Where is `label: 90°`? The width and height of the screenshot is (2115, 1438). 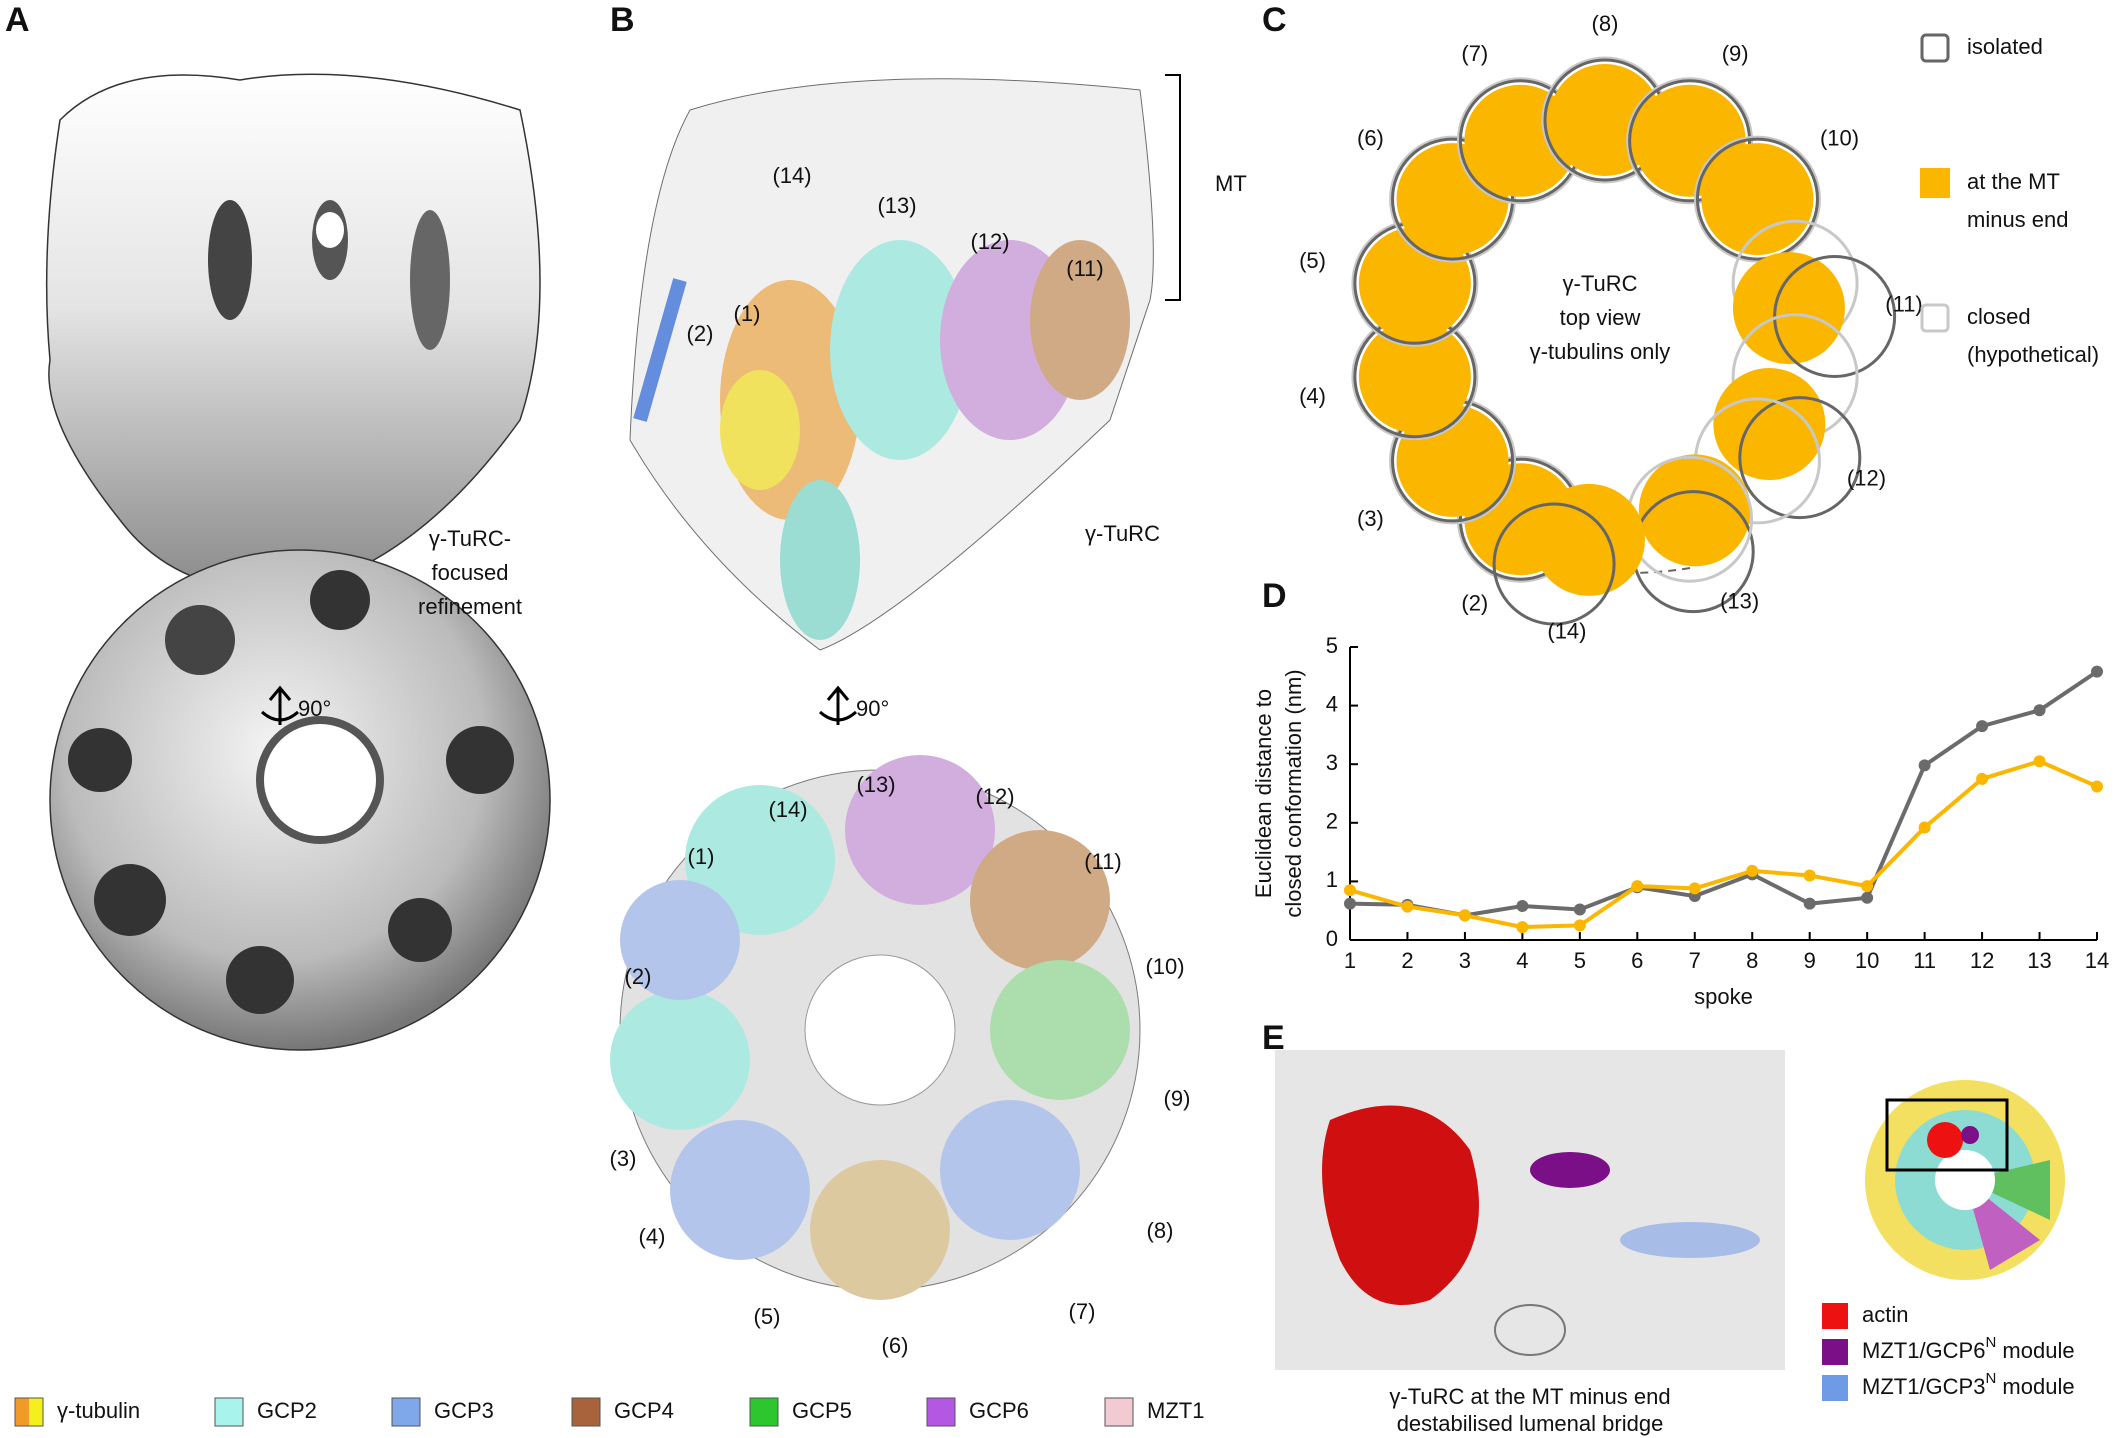 label: 90° is located at coordinates (314, 708).